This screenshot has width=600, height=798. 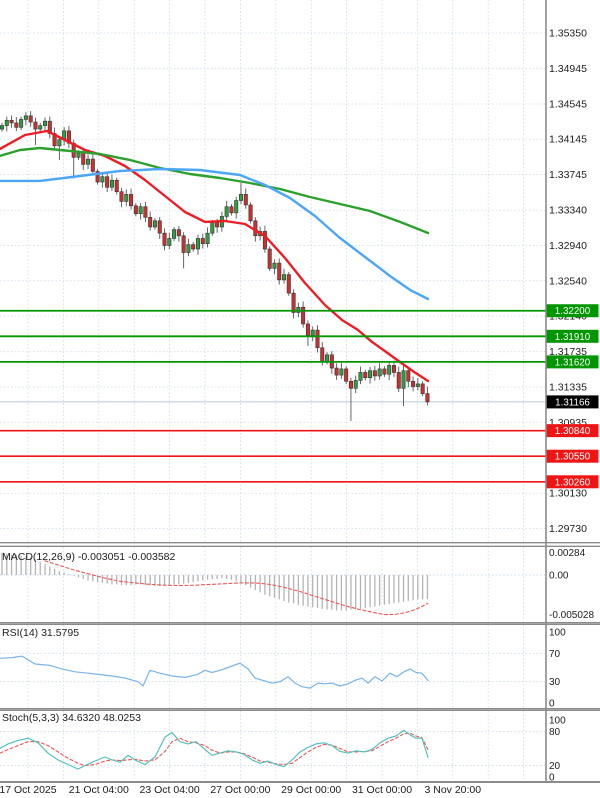 What do you see at coordinates (240, 790) in the screenshot?
I see `x-axis-label: 27 Oct 00:00` at bounding box center [240, 790].